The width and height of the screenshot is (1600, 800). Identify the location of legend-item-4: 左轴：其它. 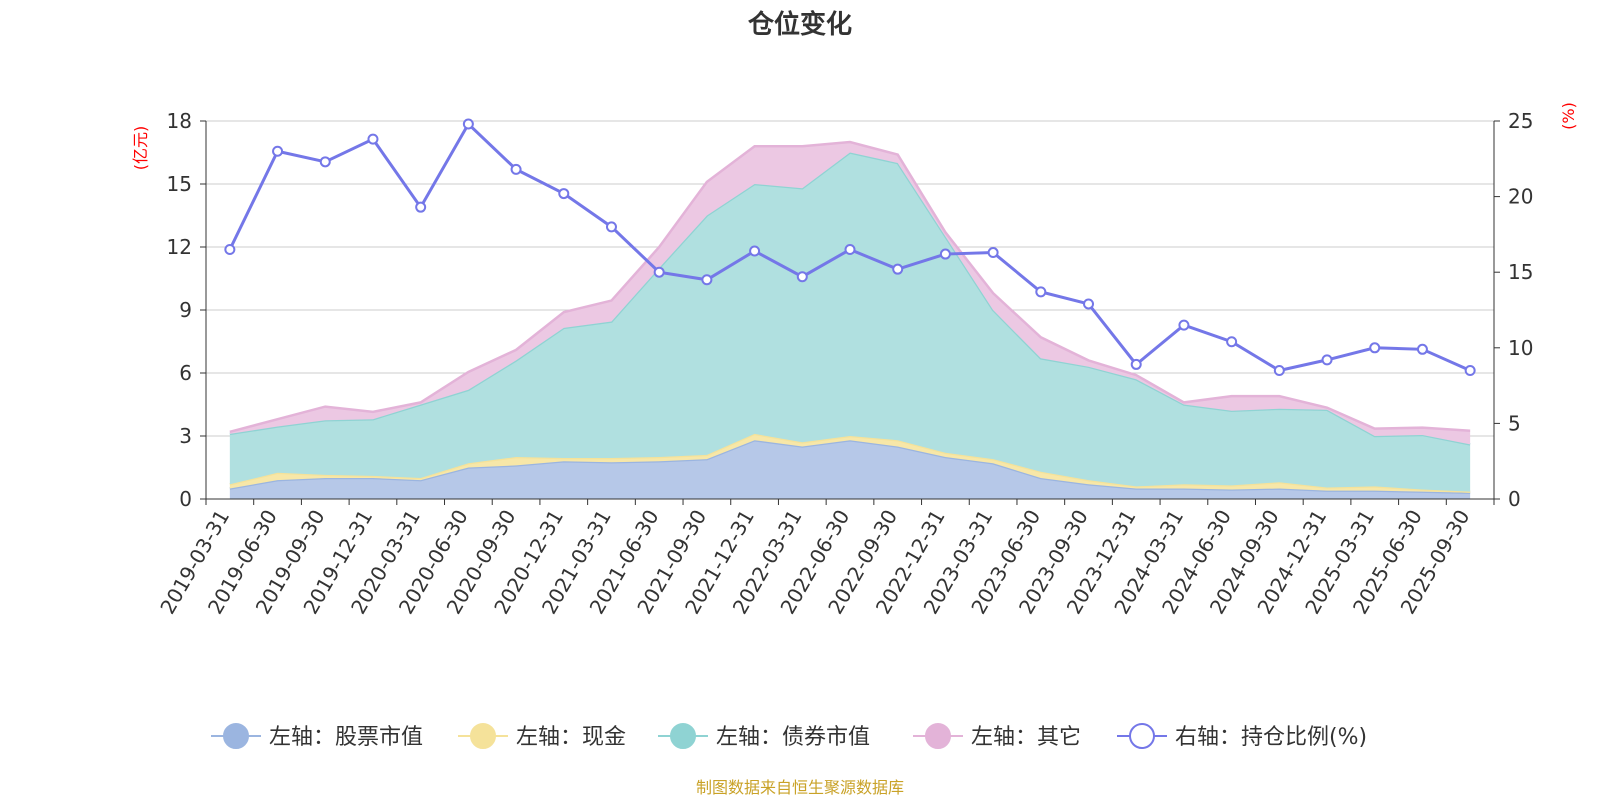
(997, 736).